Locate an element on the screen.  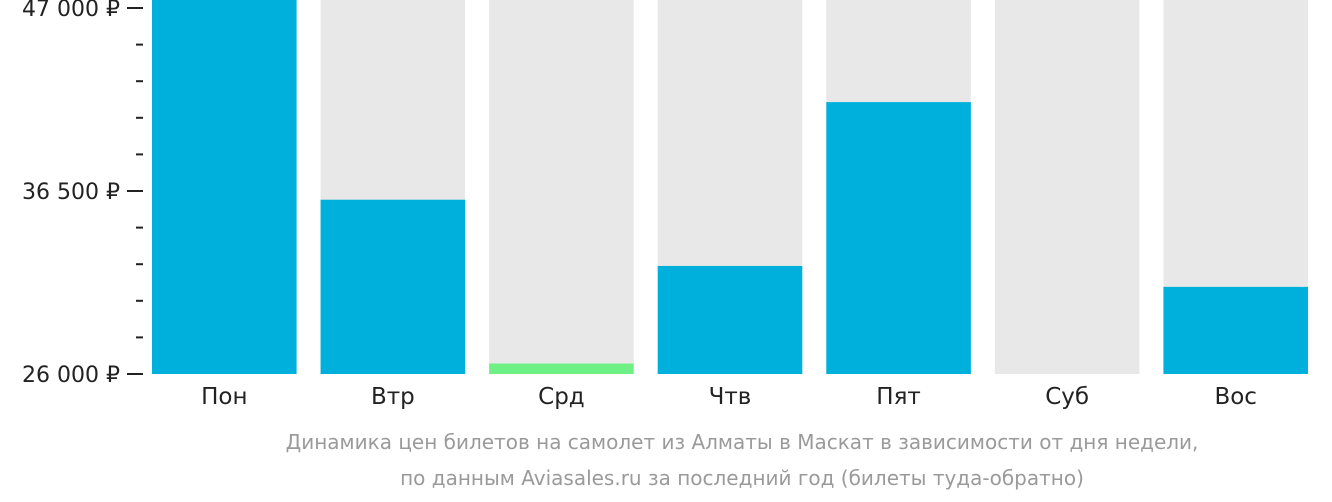
x-tick-label: Пят is located at coordinates (898, 397).